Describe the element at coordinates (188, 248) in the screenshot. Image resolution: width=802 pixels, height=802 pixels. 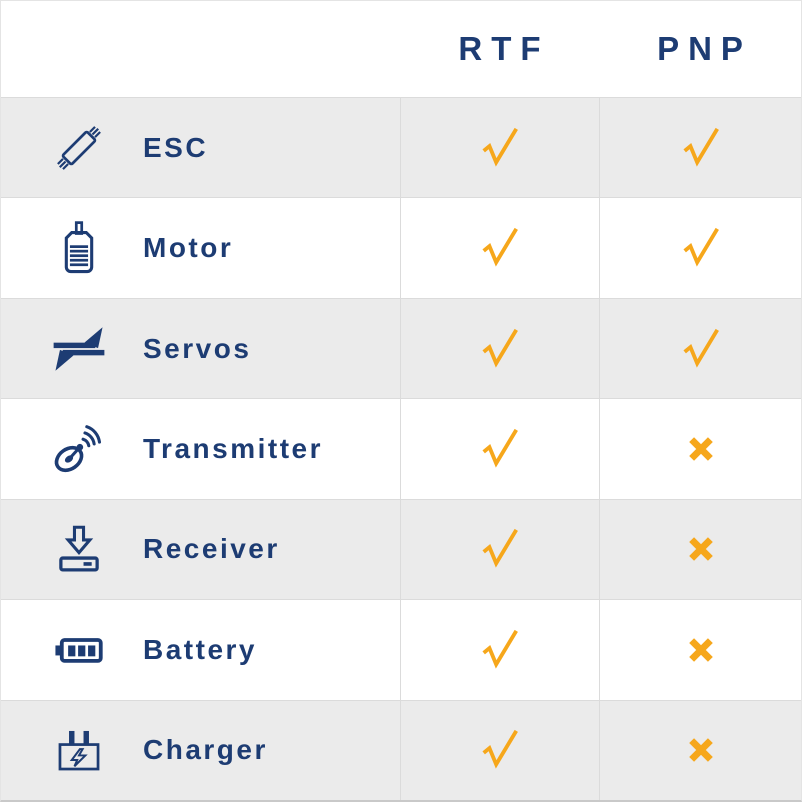
I see `row-label: Motor` at that location.